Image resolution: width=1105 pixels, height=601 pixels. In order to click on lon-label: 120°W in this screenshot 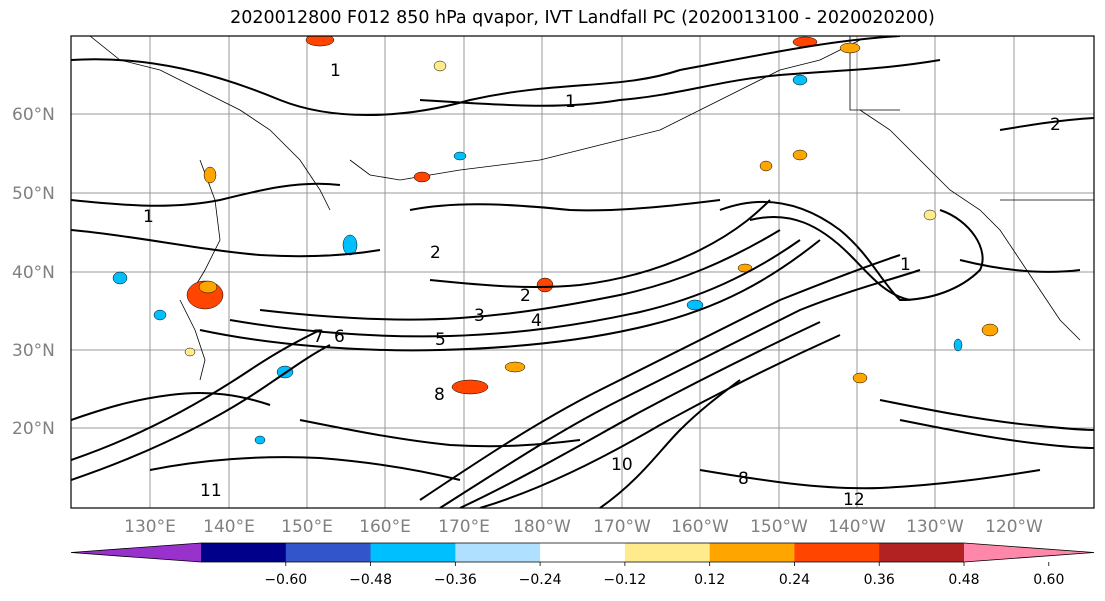, I will do `click(1014, 527)`.